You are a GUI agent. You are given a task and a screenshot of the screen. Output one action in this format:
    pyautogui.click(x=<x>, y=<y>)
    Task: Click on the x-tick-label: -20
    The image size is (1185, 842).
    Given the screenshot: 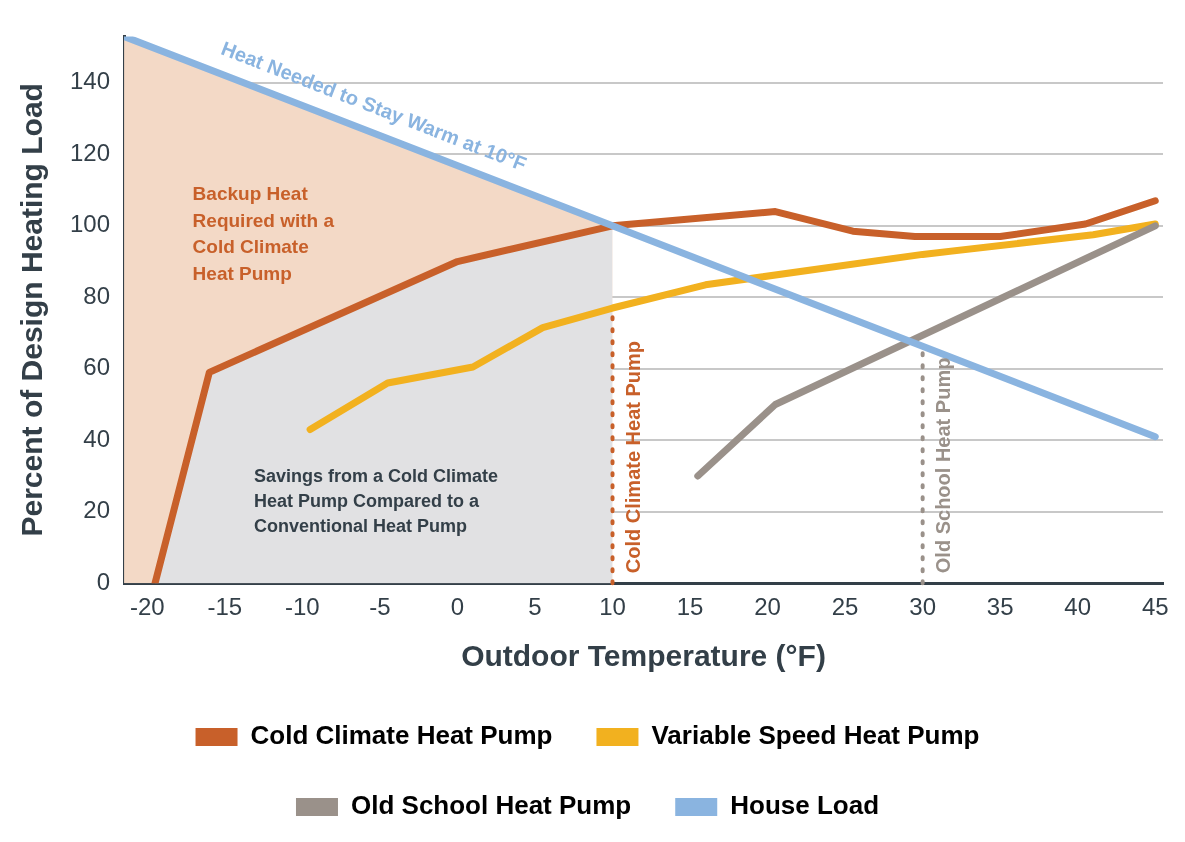 What is the action you would take?
    pyautogui.click(x=147, y=607)
    